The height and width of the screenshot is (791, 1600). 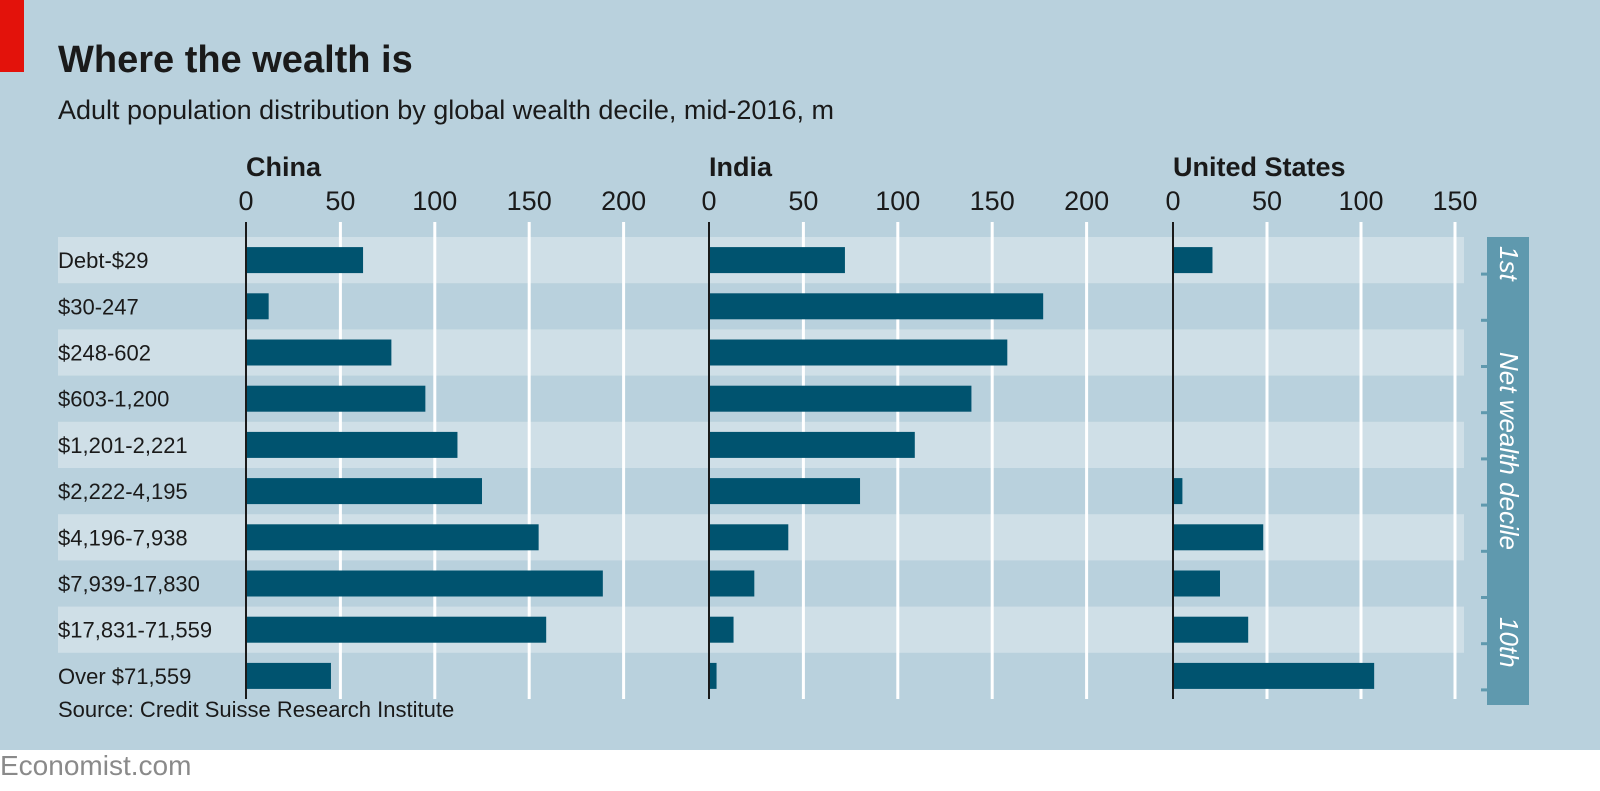 What do you see at coordinates (1509, 264) in the screenshot?
I see `decile-label-top: 1st` at bounding box center [1509, 264].